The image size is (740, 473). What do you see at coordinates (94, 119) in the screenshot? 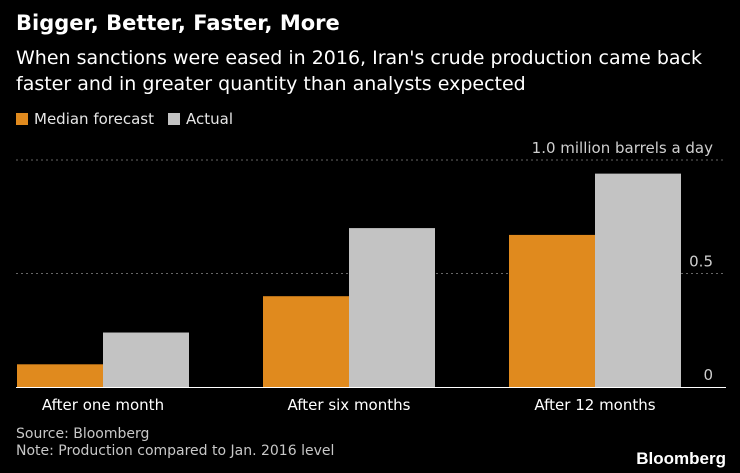
I see `legend-label-forecast: Median forecast` at bounding box center [94, 119].